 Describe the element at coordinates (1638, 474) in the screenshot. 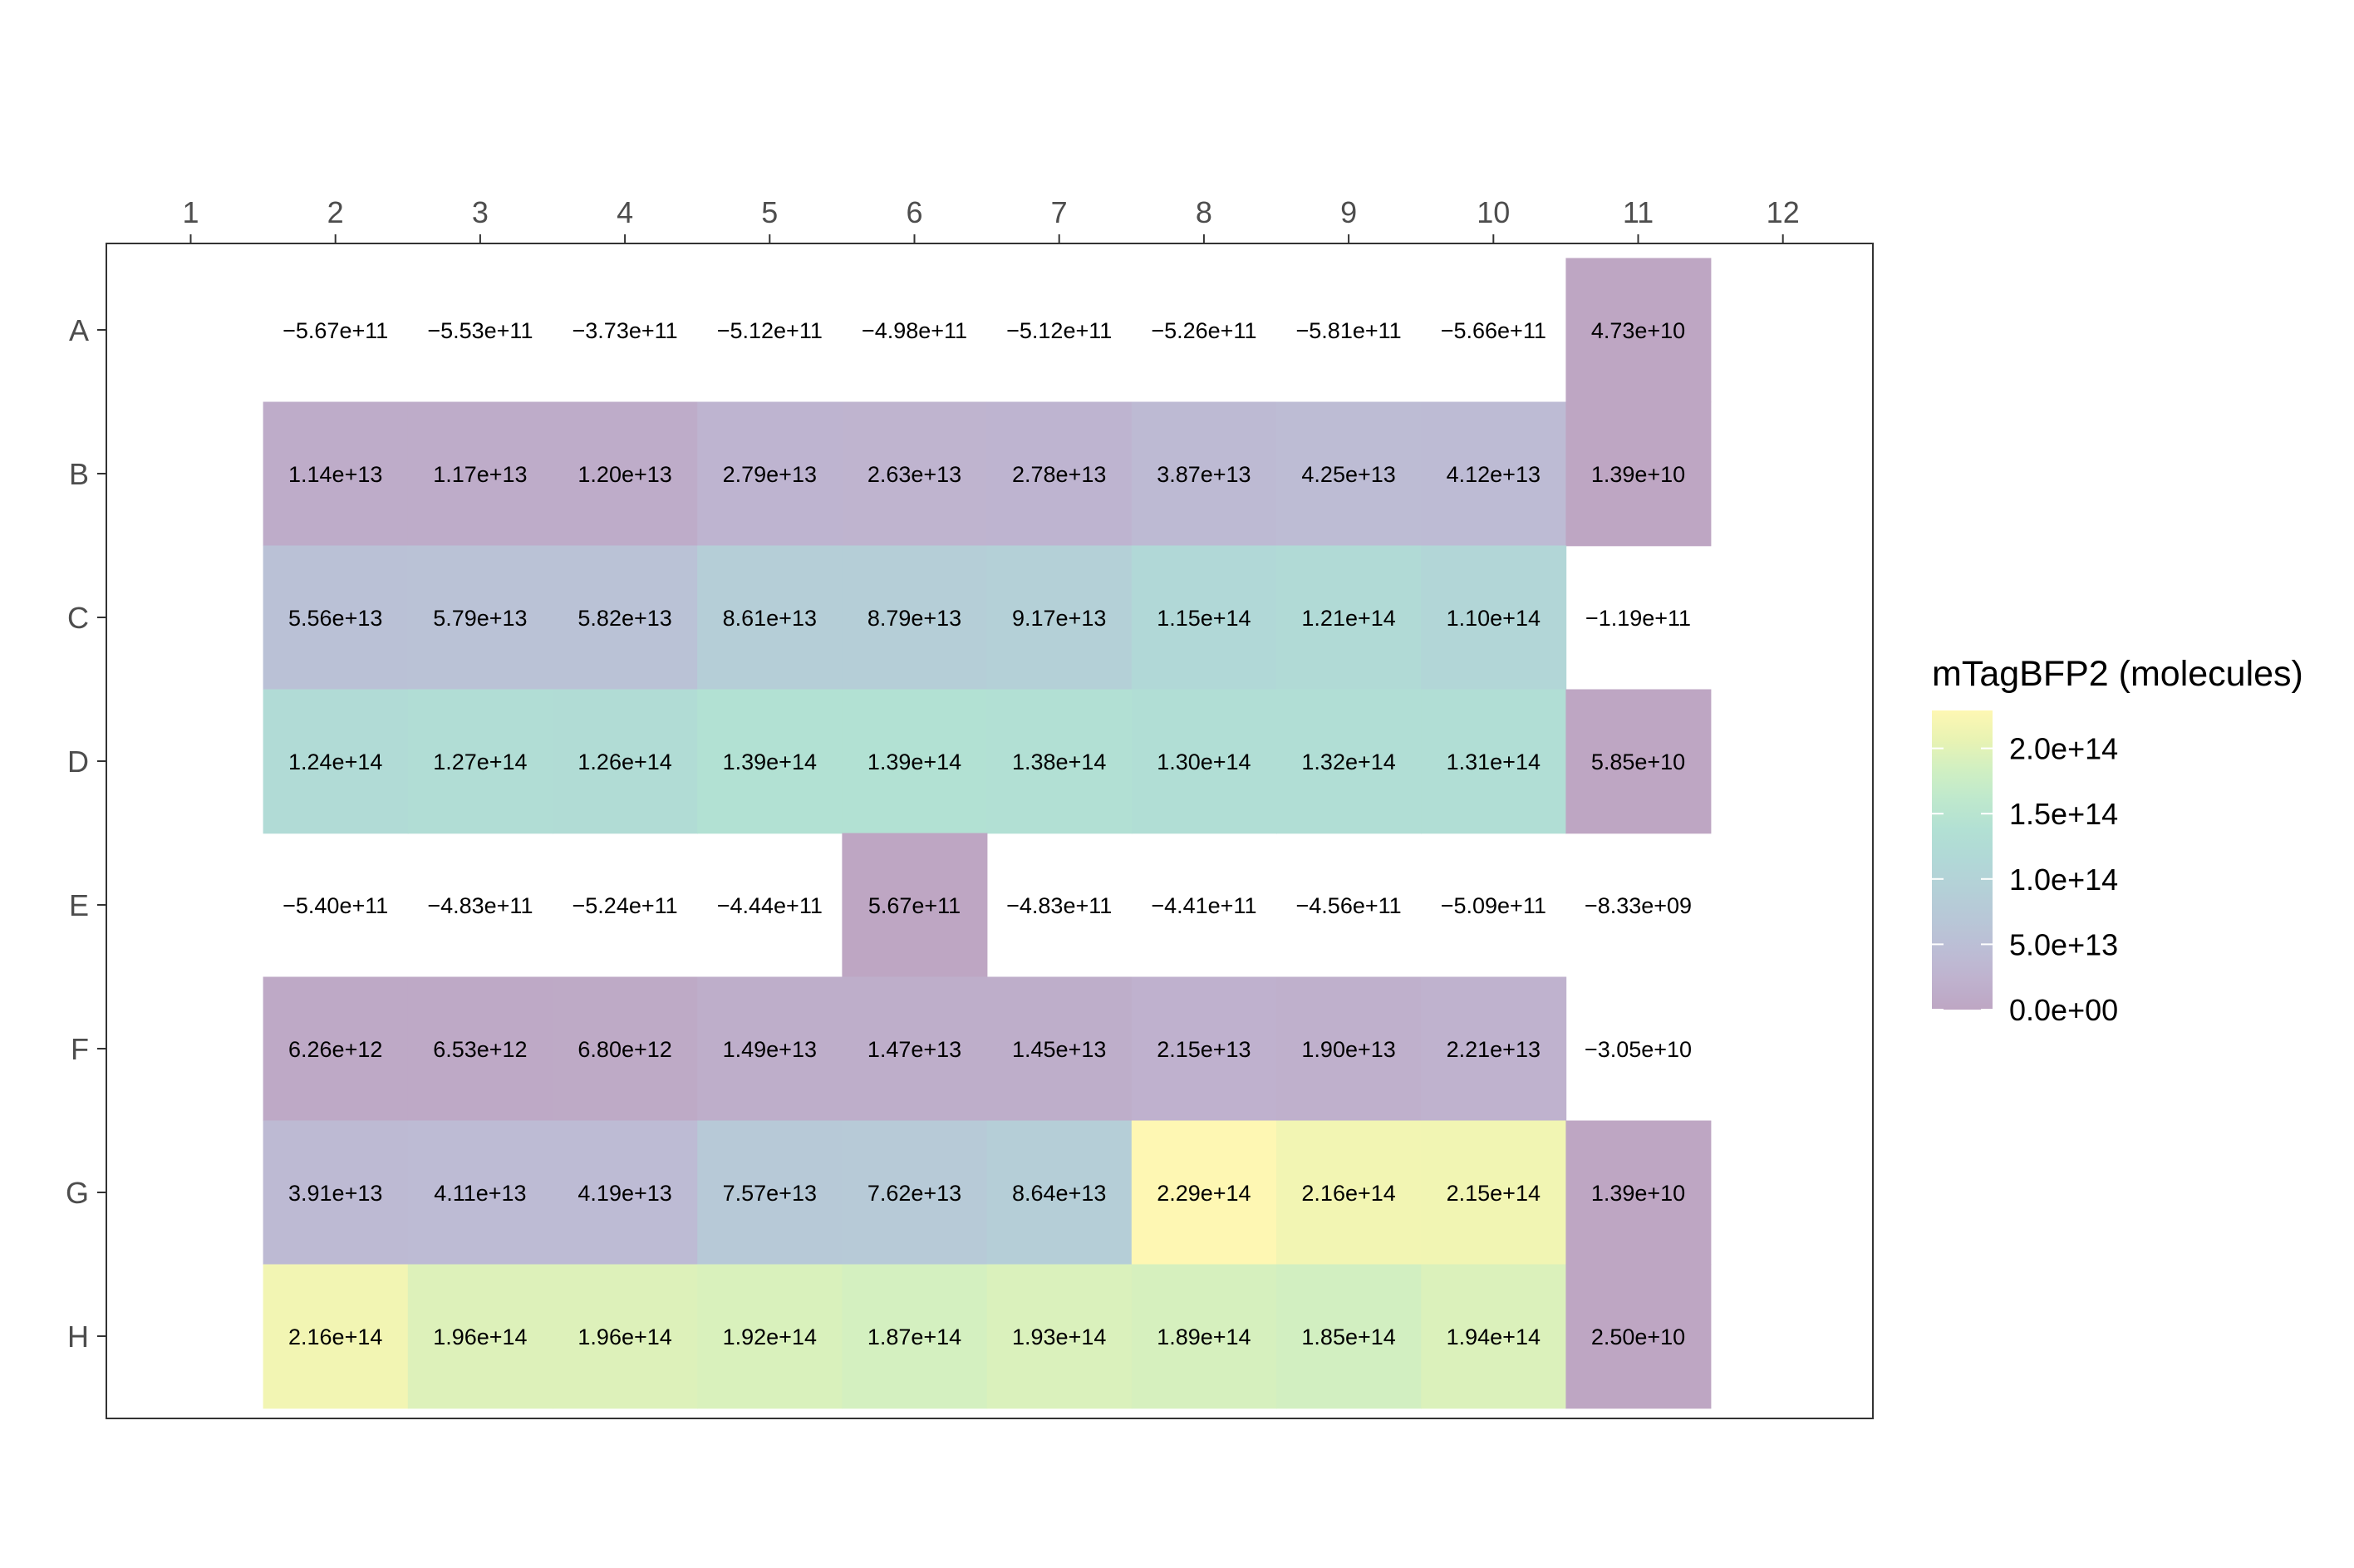

I see `cell-label-B11: 1.39e+10` at that location.